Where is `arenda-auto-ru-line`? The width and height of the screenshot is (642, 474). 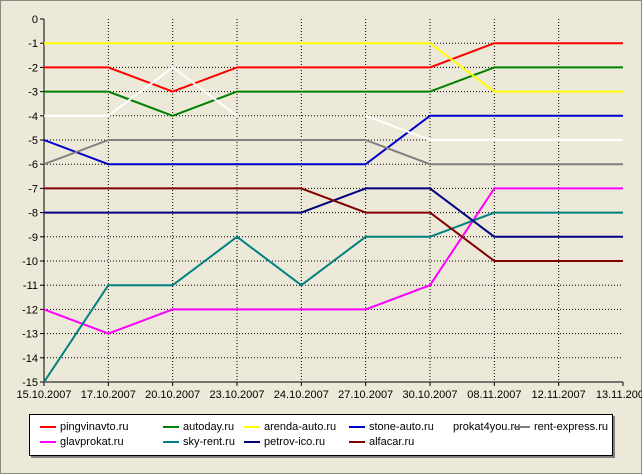 arenda-auto-ru-line is located at coordinates (333, 67).